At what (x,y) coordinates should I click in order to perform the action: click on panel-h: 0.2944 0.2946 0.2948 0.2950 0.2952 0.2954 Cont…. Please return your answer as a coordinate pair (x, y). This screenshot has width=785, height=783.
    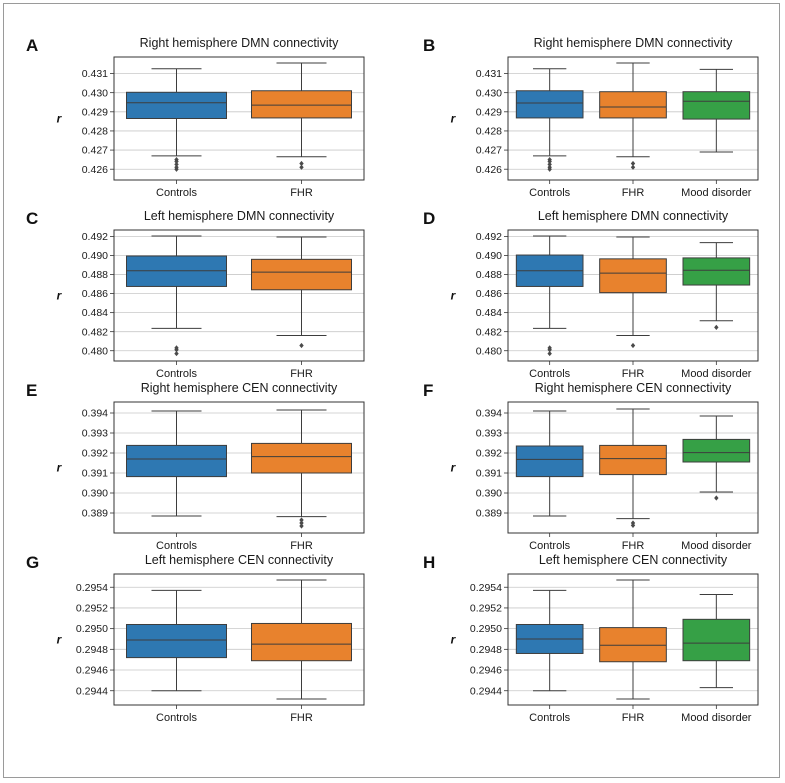
    Looking at the image, I should click on (591, 638).